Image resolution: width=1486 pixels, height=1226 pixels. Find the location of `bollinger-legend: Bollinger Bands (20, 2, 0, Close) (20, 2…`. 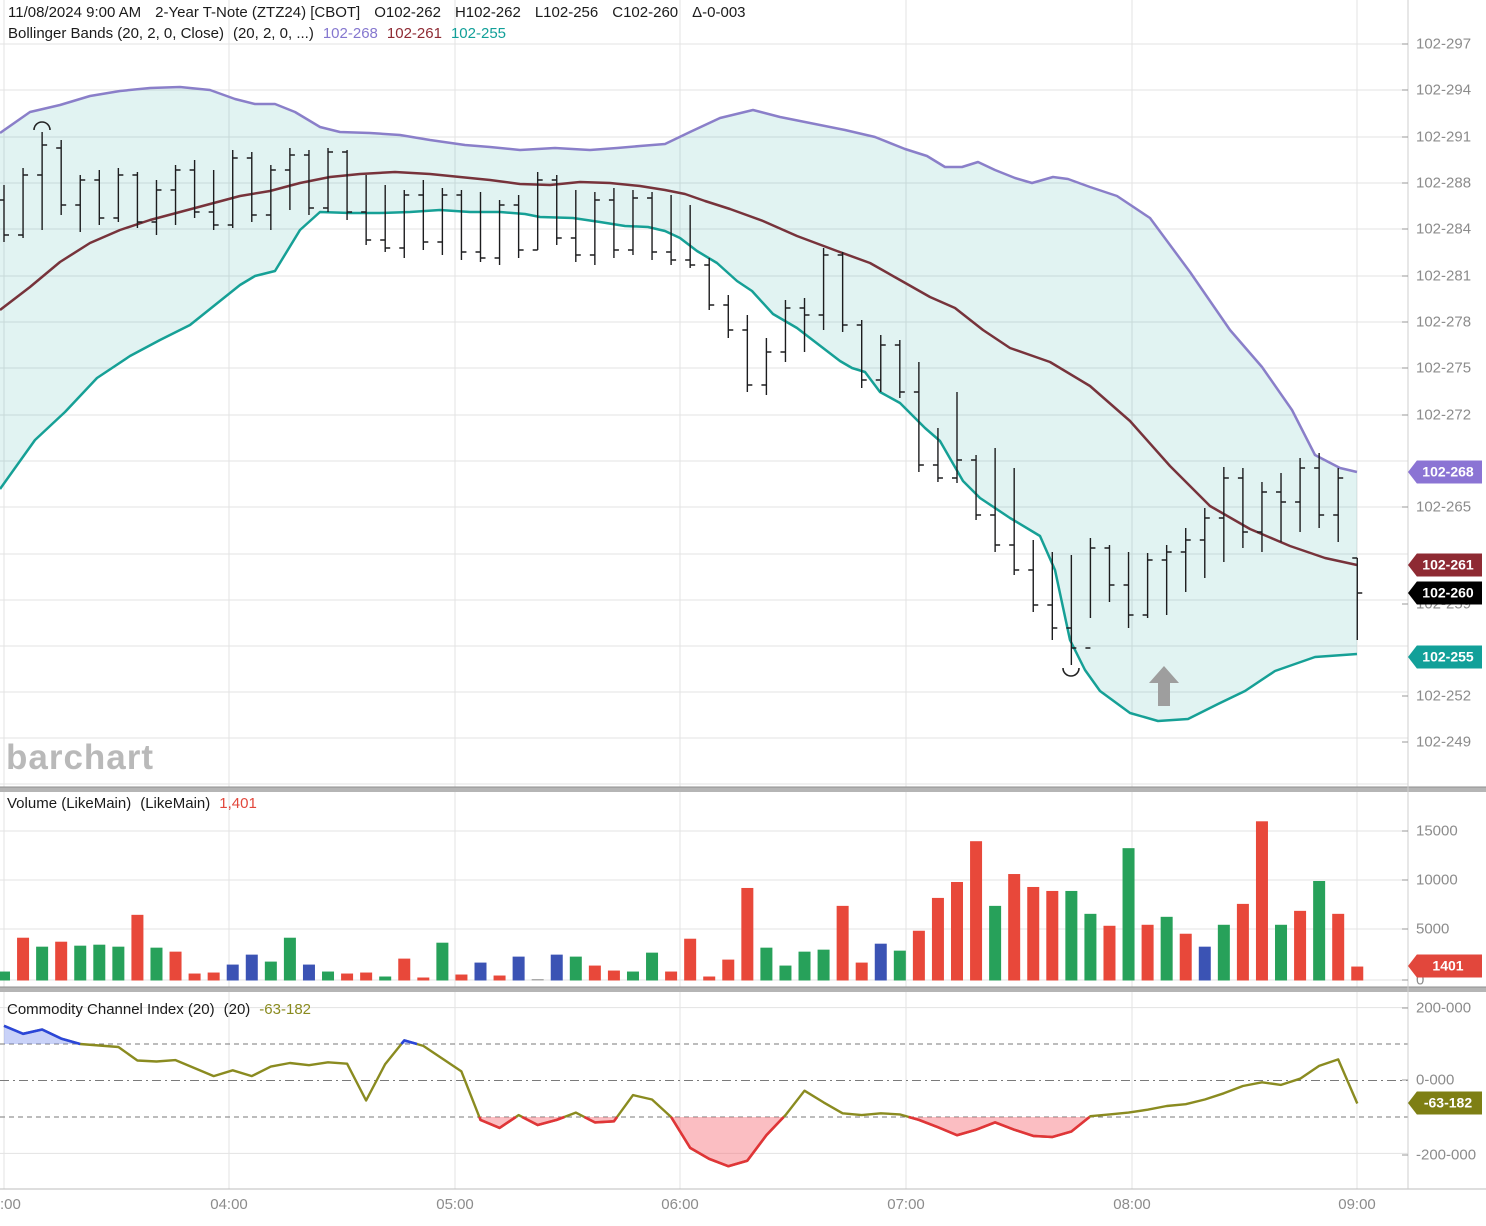

bollinger-legend: Bollinger Bands (20, 2, 0, Close) (20, 2… is located at coordinates (257, 33).